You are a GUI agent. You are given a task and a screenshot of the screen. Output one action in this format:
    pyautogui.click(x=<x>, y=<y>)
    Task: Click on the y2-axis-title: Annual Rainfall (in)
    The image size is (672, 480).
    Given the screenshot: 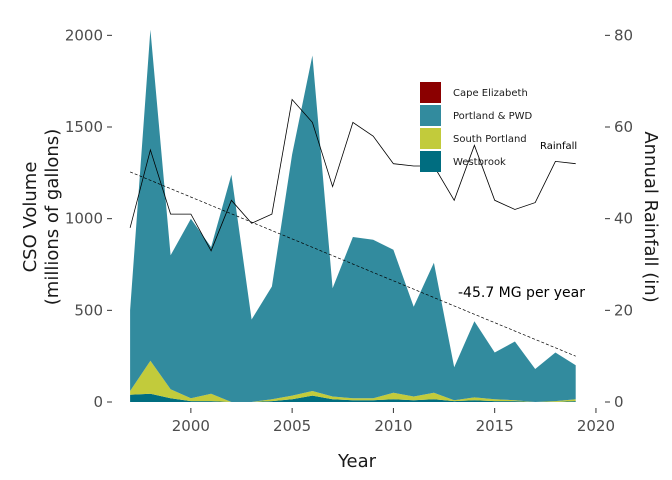 What is the action you would take?
    pyautogui.click(x=650, y=216)
    